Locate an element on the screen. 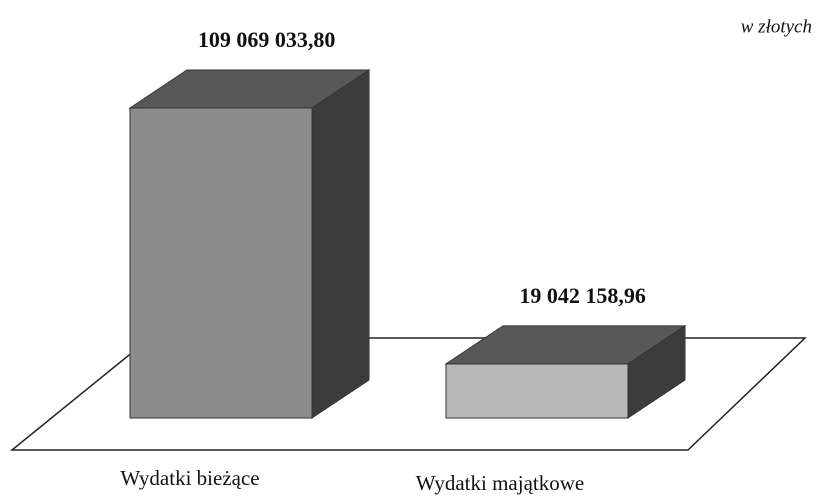  unit-note: w złotych is located at coordinates (776, 26).